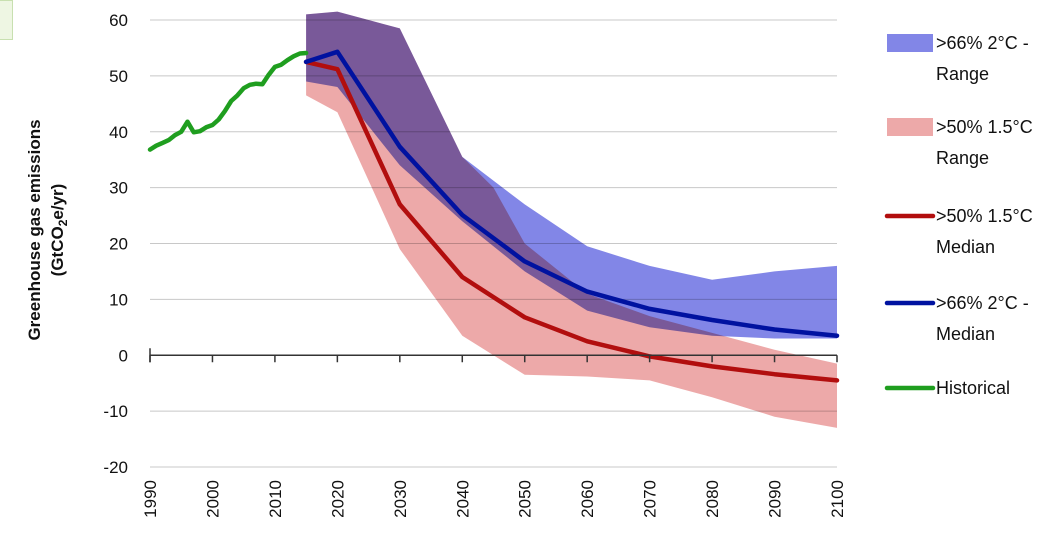  Describe the element at coordinates (118, 20) in the screenshot. I see `y-tick-label: 60` at that location.